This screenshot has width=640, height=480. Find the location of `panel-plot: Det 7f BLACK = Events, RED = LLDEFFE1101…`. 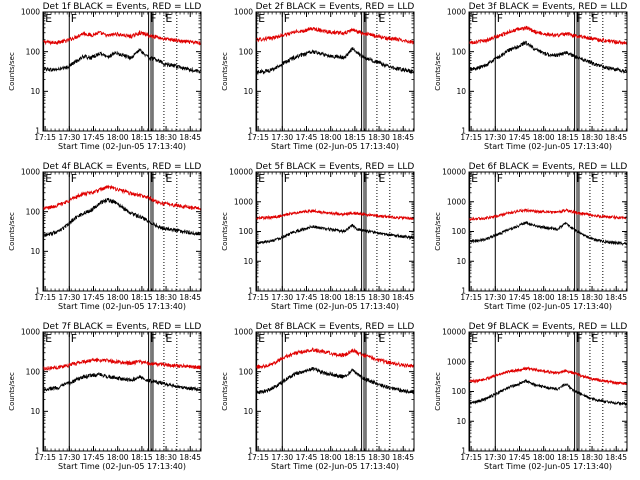

panel-plot: Det 7f BLACK = Events, RED = LLDEFFE1101… is located at coordinates (105, 396).